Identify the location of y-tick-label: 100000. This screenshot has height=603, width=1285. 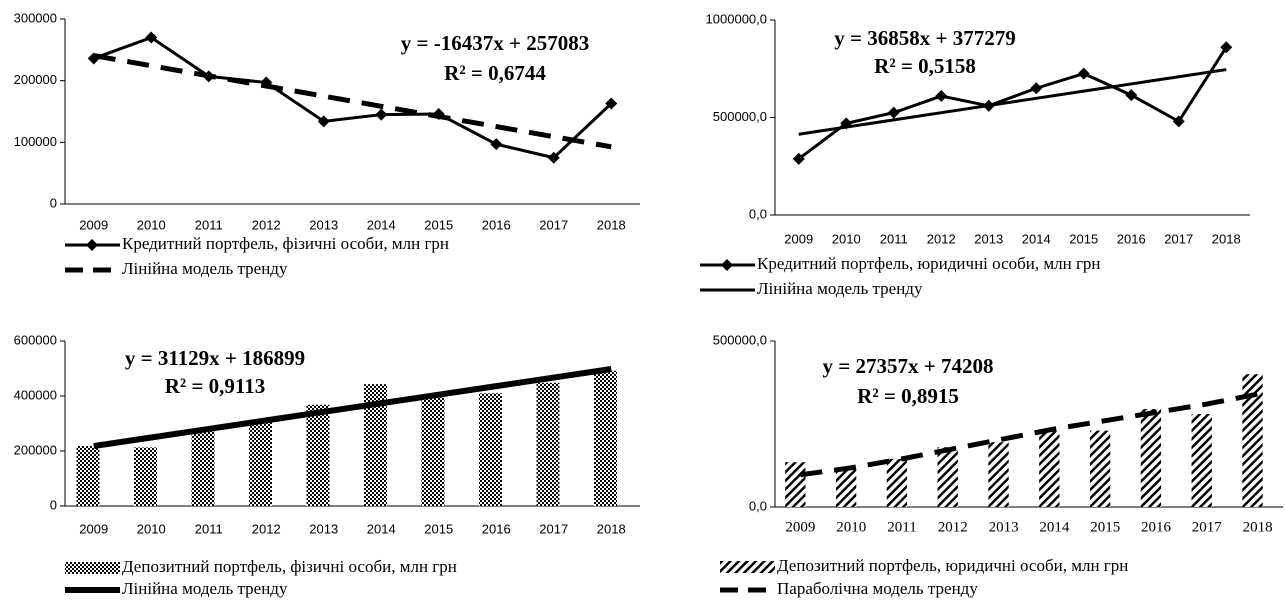
(35, 141).